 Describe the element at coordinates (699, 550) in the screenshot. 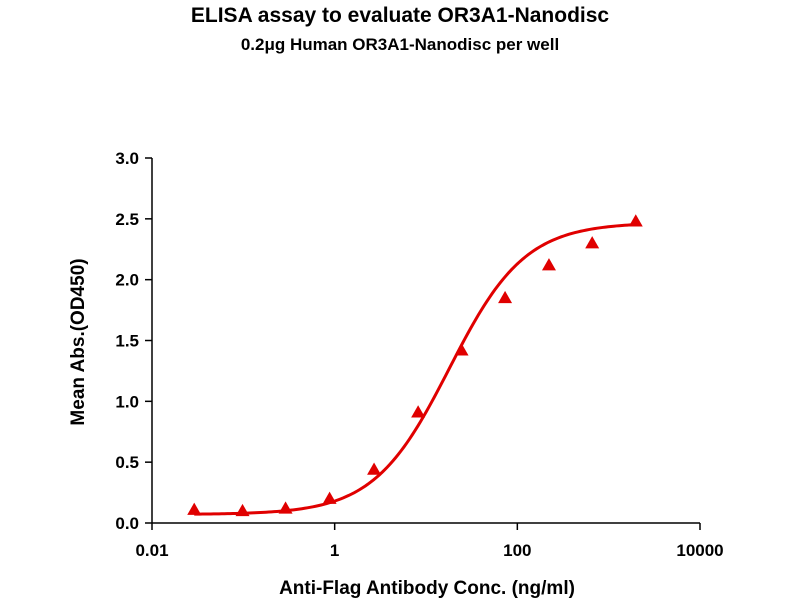

I see `x-tick-label: 10000` at that location.